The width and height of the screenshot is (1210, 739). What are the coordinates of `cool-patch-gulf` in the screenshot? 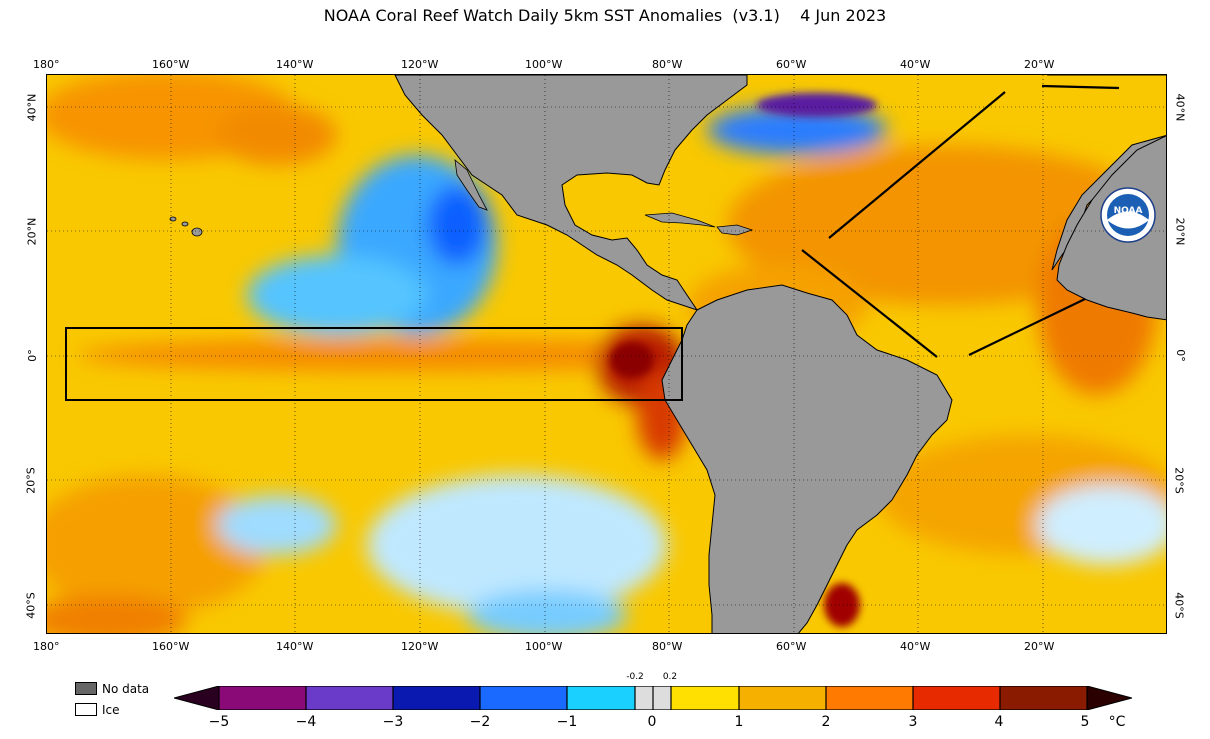 It's located at (797, 130).